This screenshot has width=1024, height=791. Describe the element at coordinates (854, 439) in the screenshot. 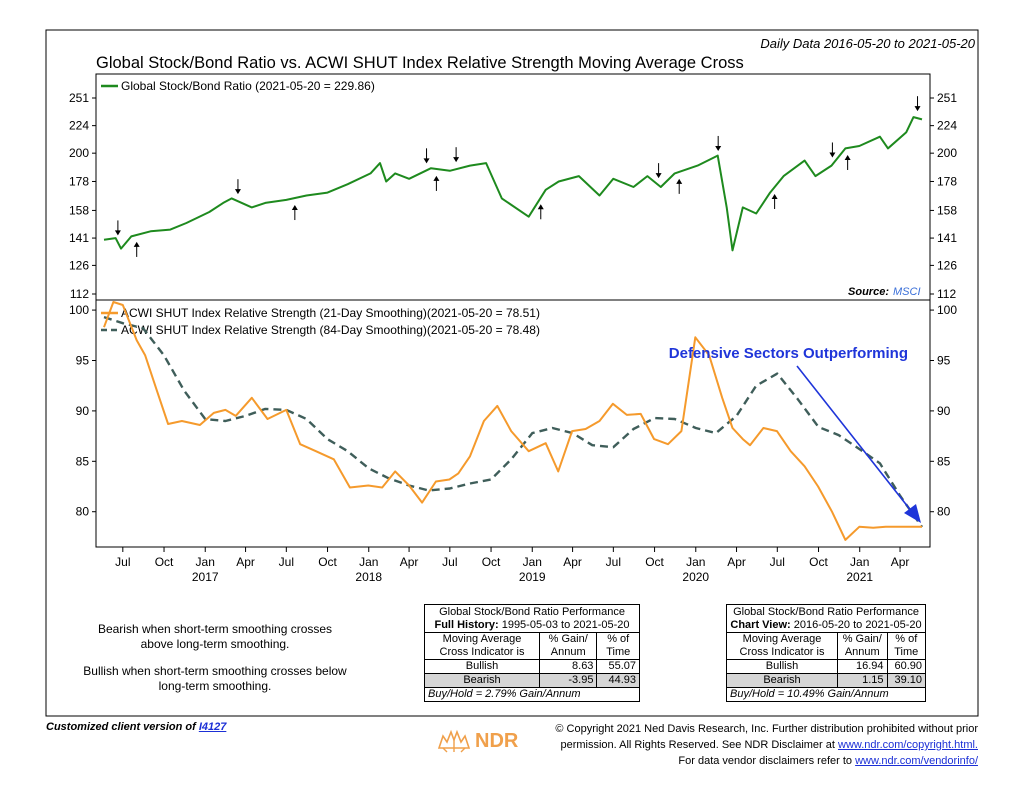

I see `annotation-arrow-line` at that location.